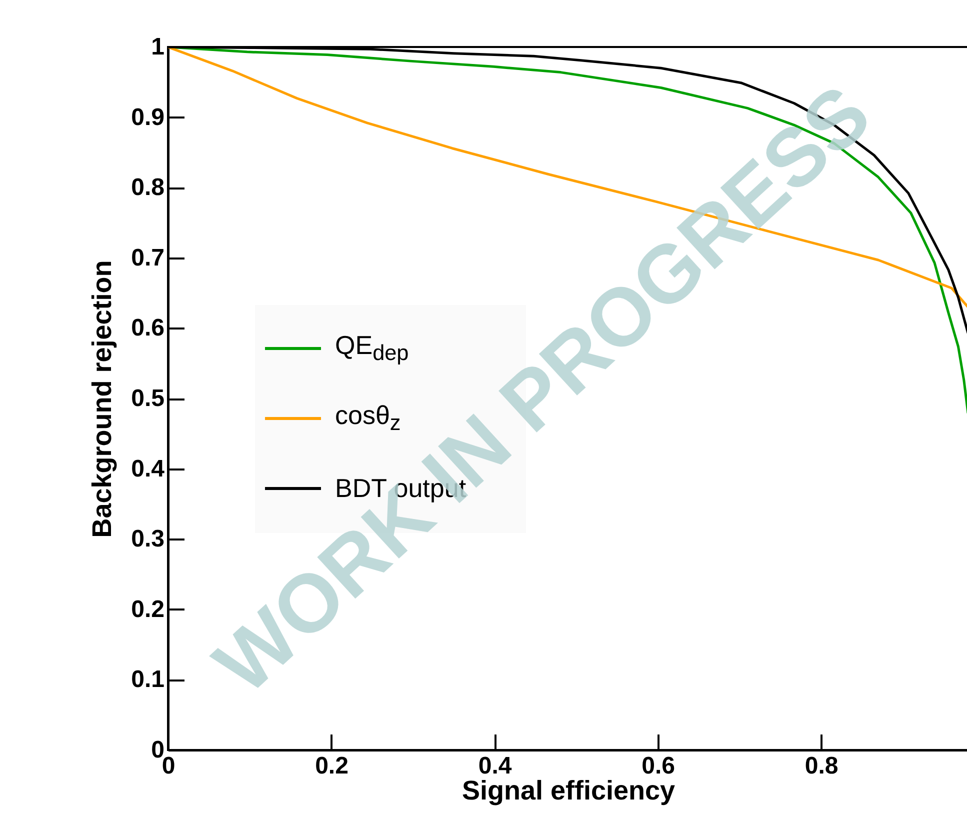  Describe the element at coordinates (147, 539) in the screenshot. I see `y-tick-label: 0.3` at that location.